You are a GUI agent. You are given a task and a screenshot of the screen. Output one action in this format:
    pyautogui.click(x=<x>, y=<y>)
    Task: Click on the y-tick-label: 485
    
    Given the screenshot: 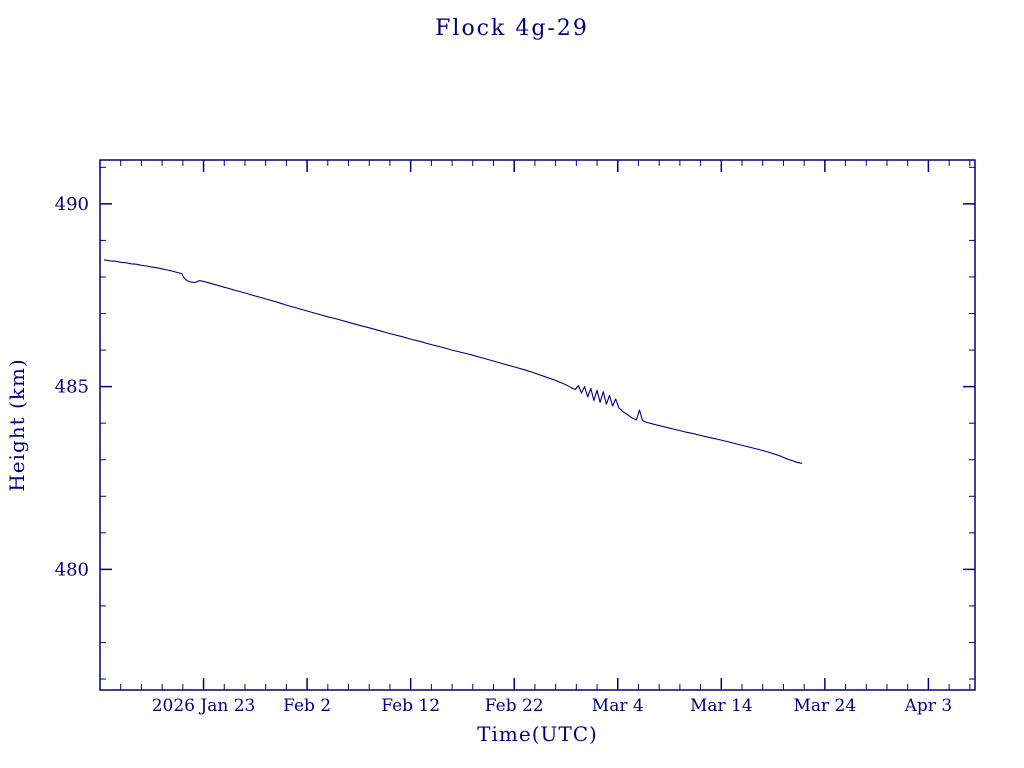 What is the action you would take?
    pyautogui.click(x=72, y=387)
    